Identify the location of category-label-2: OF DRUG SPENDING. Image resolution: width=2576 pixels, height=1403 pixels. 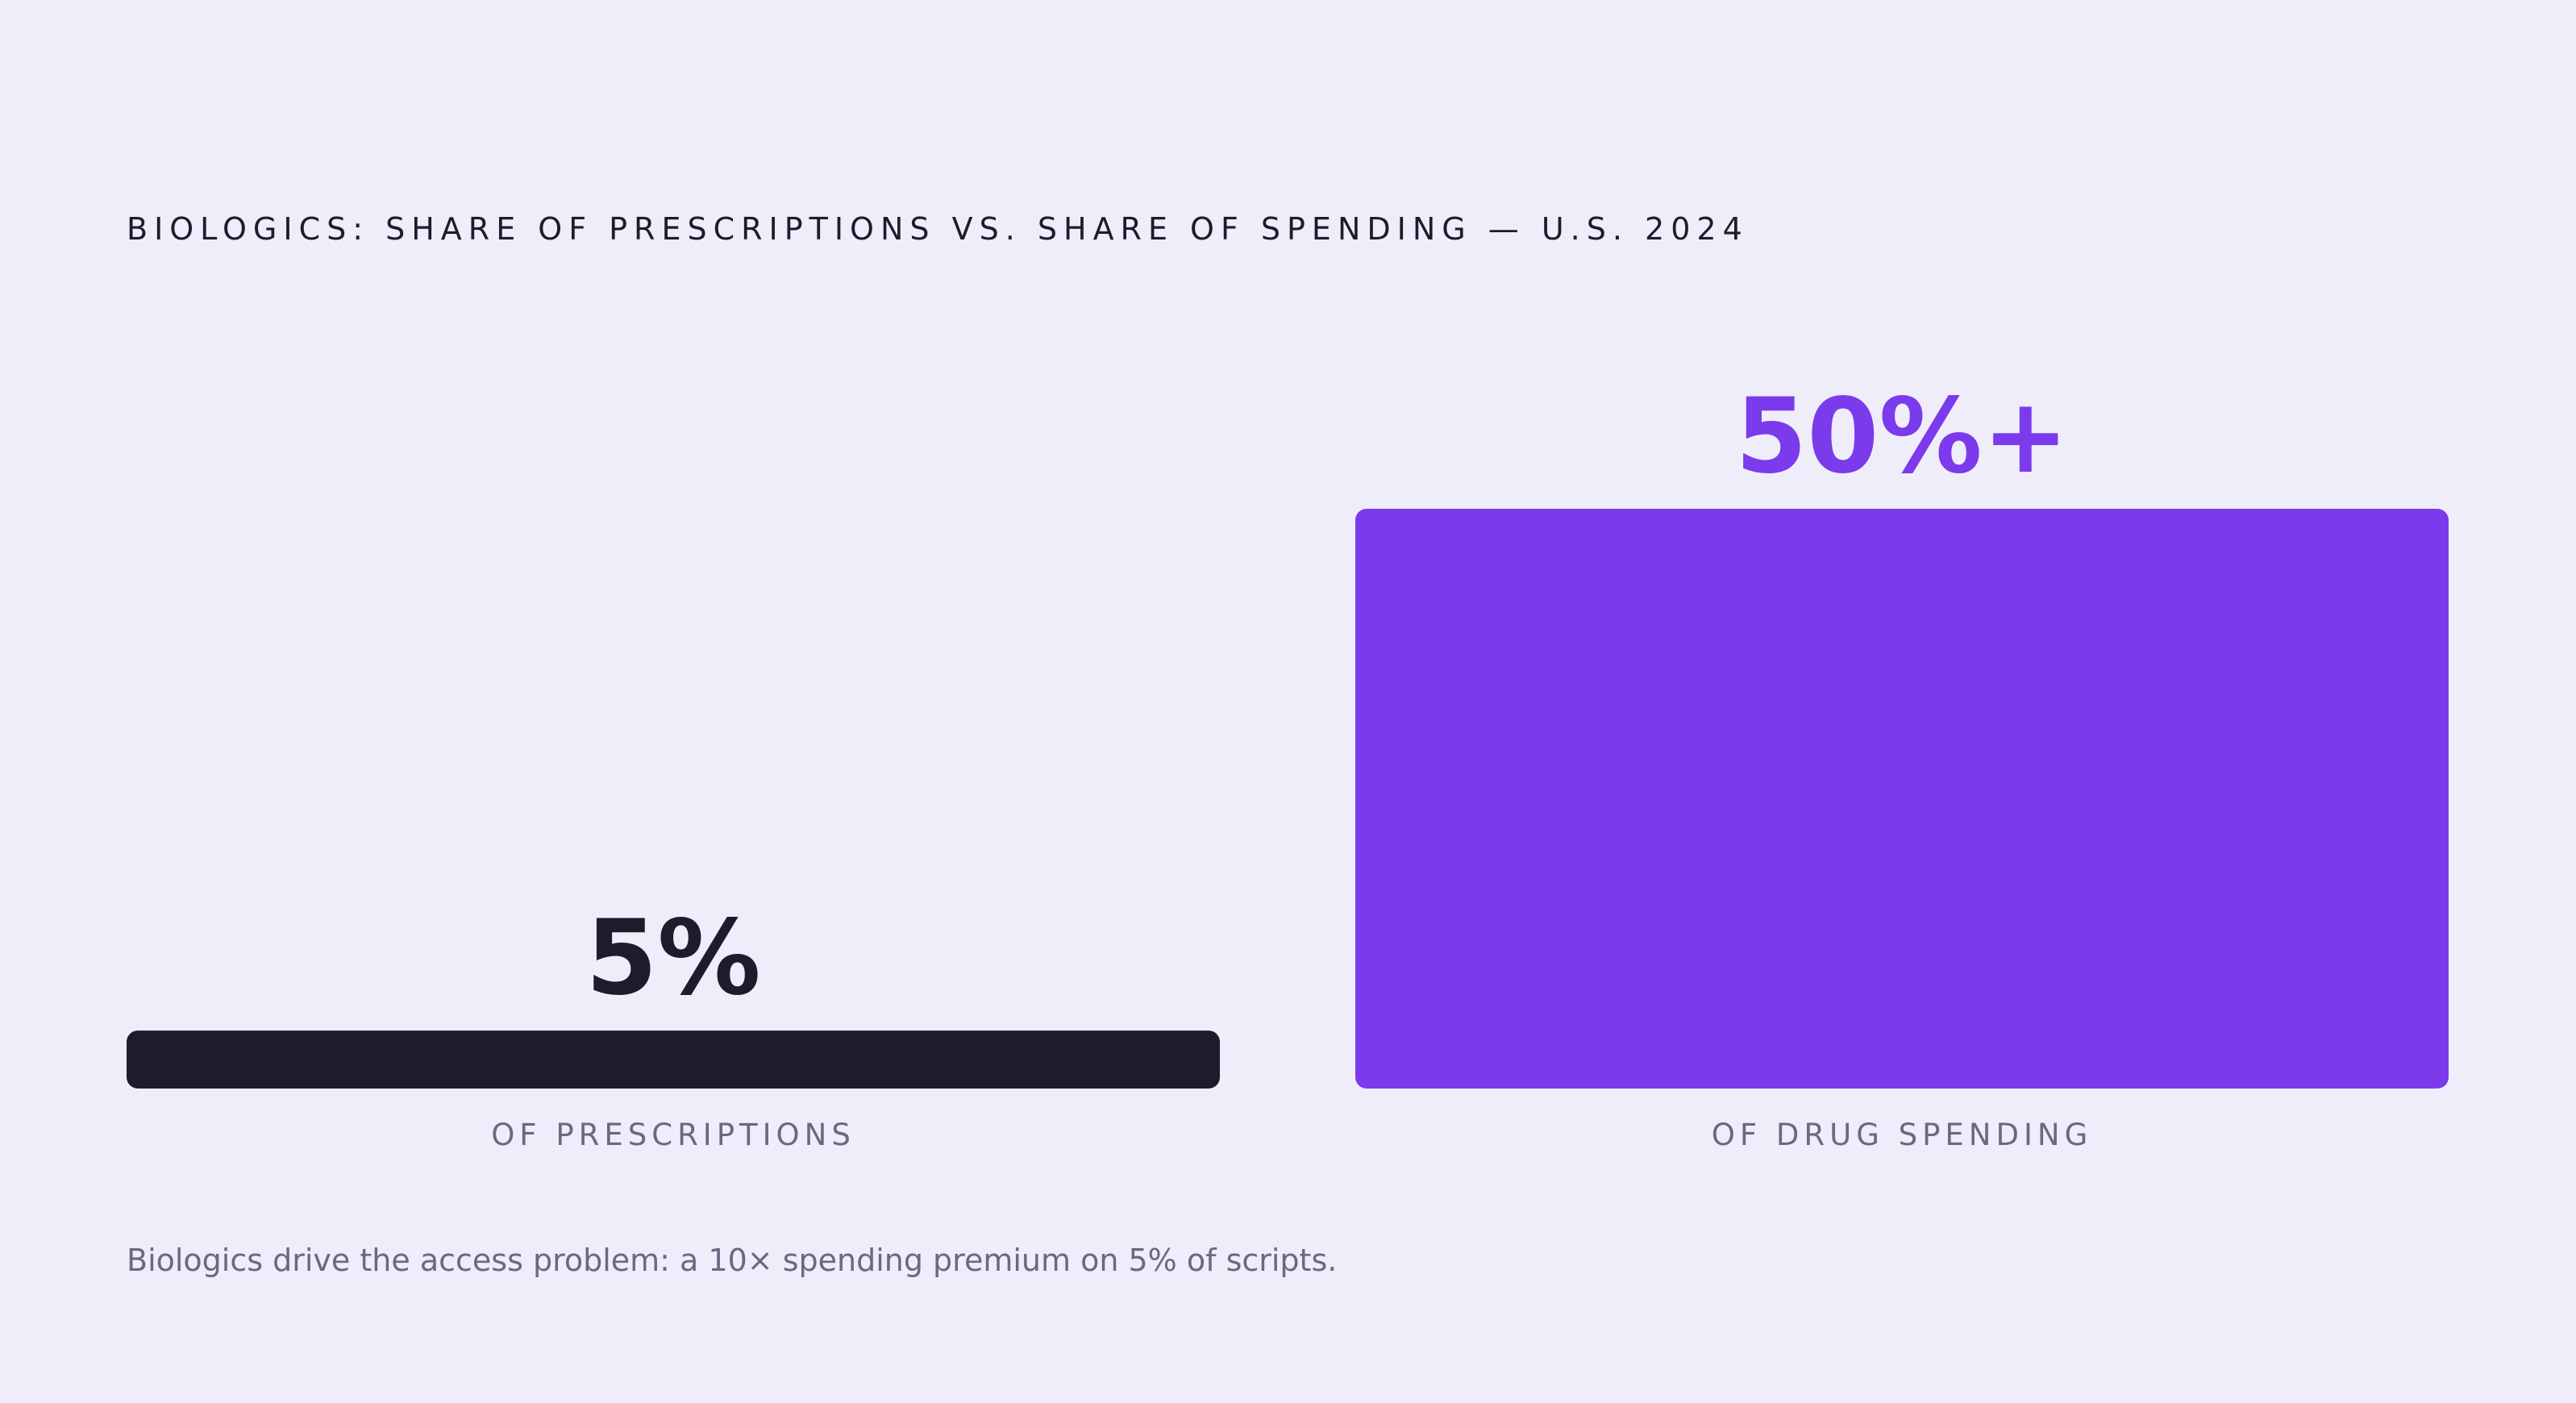
(1902, 1135).